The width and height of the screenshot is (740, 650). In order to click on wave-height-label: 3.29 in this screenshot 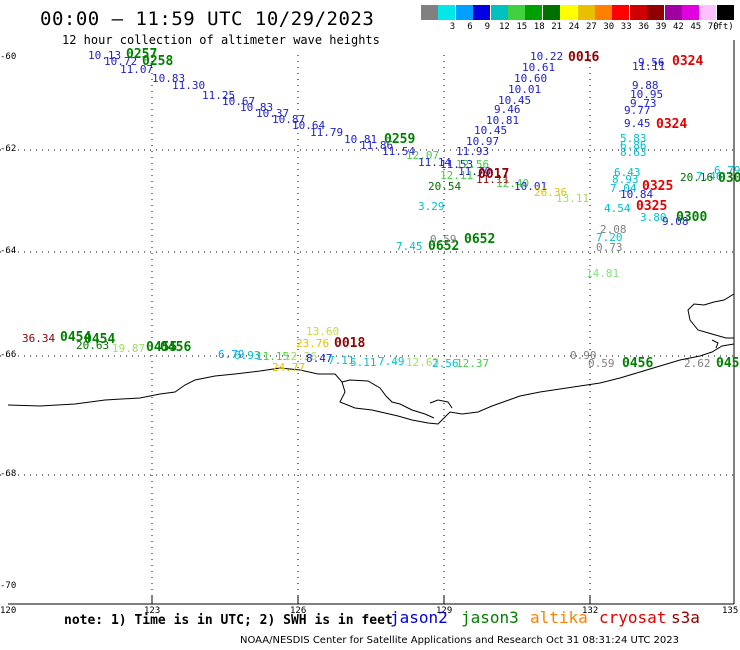, I will do `click(431, 206)`.